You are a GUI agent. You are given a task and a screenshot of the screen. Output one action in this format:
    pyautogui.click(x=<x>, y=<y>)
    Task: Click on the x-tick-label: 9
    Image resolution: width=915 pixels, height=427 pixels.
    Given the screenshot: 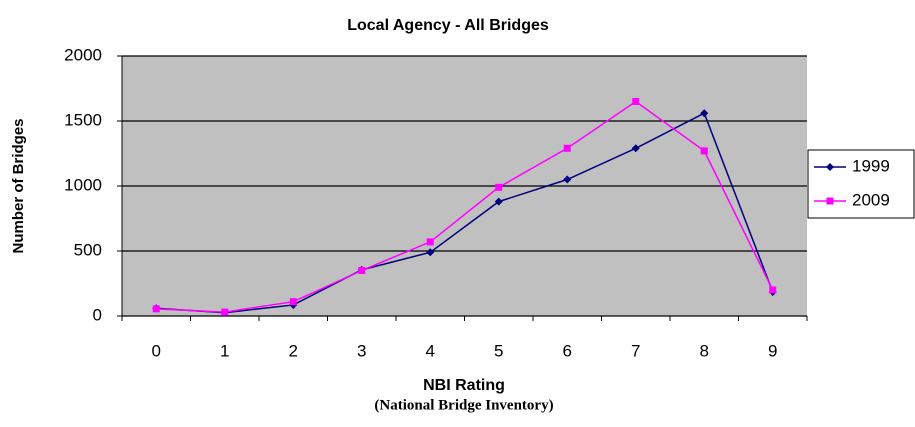 What is the action you would take?
    pyautogui.click(x=772, y=350)
    